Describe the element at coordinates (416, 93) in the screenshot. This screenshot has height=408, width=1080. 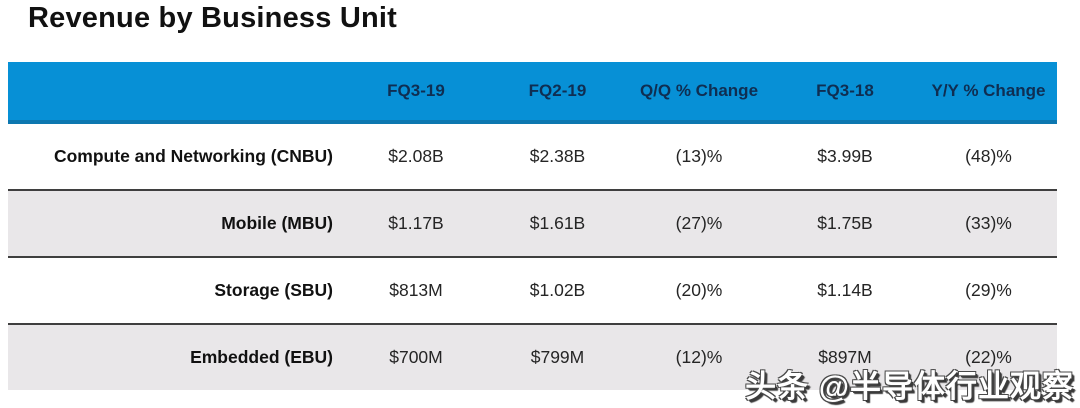
I see `header-cell-fq3-19: FQ3-19` at that location.